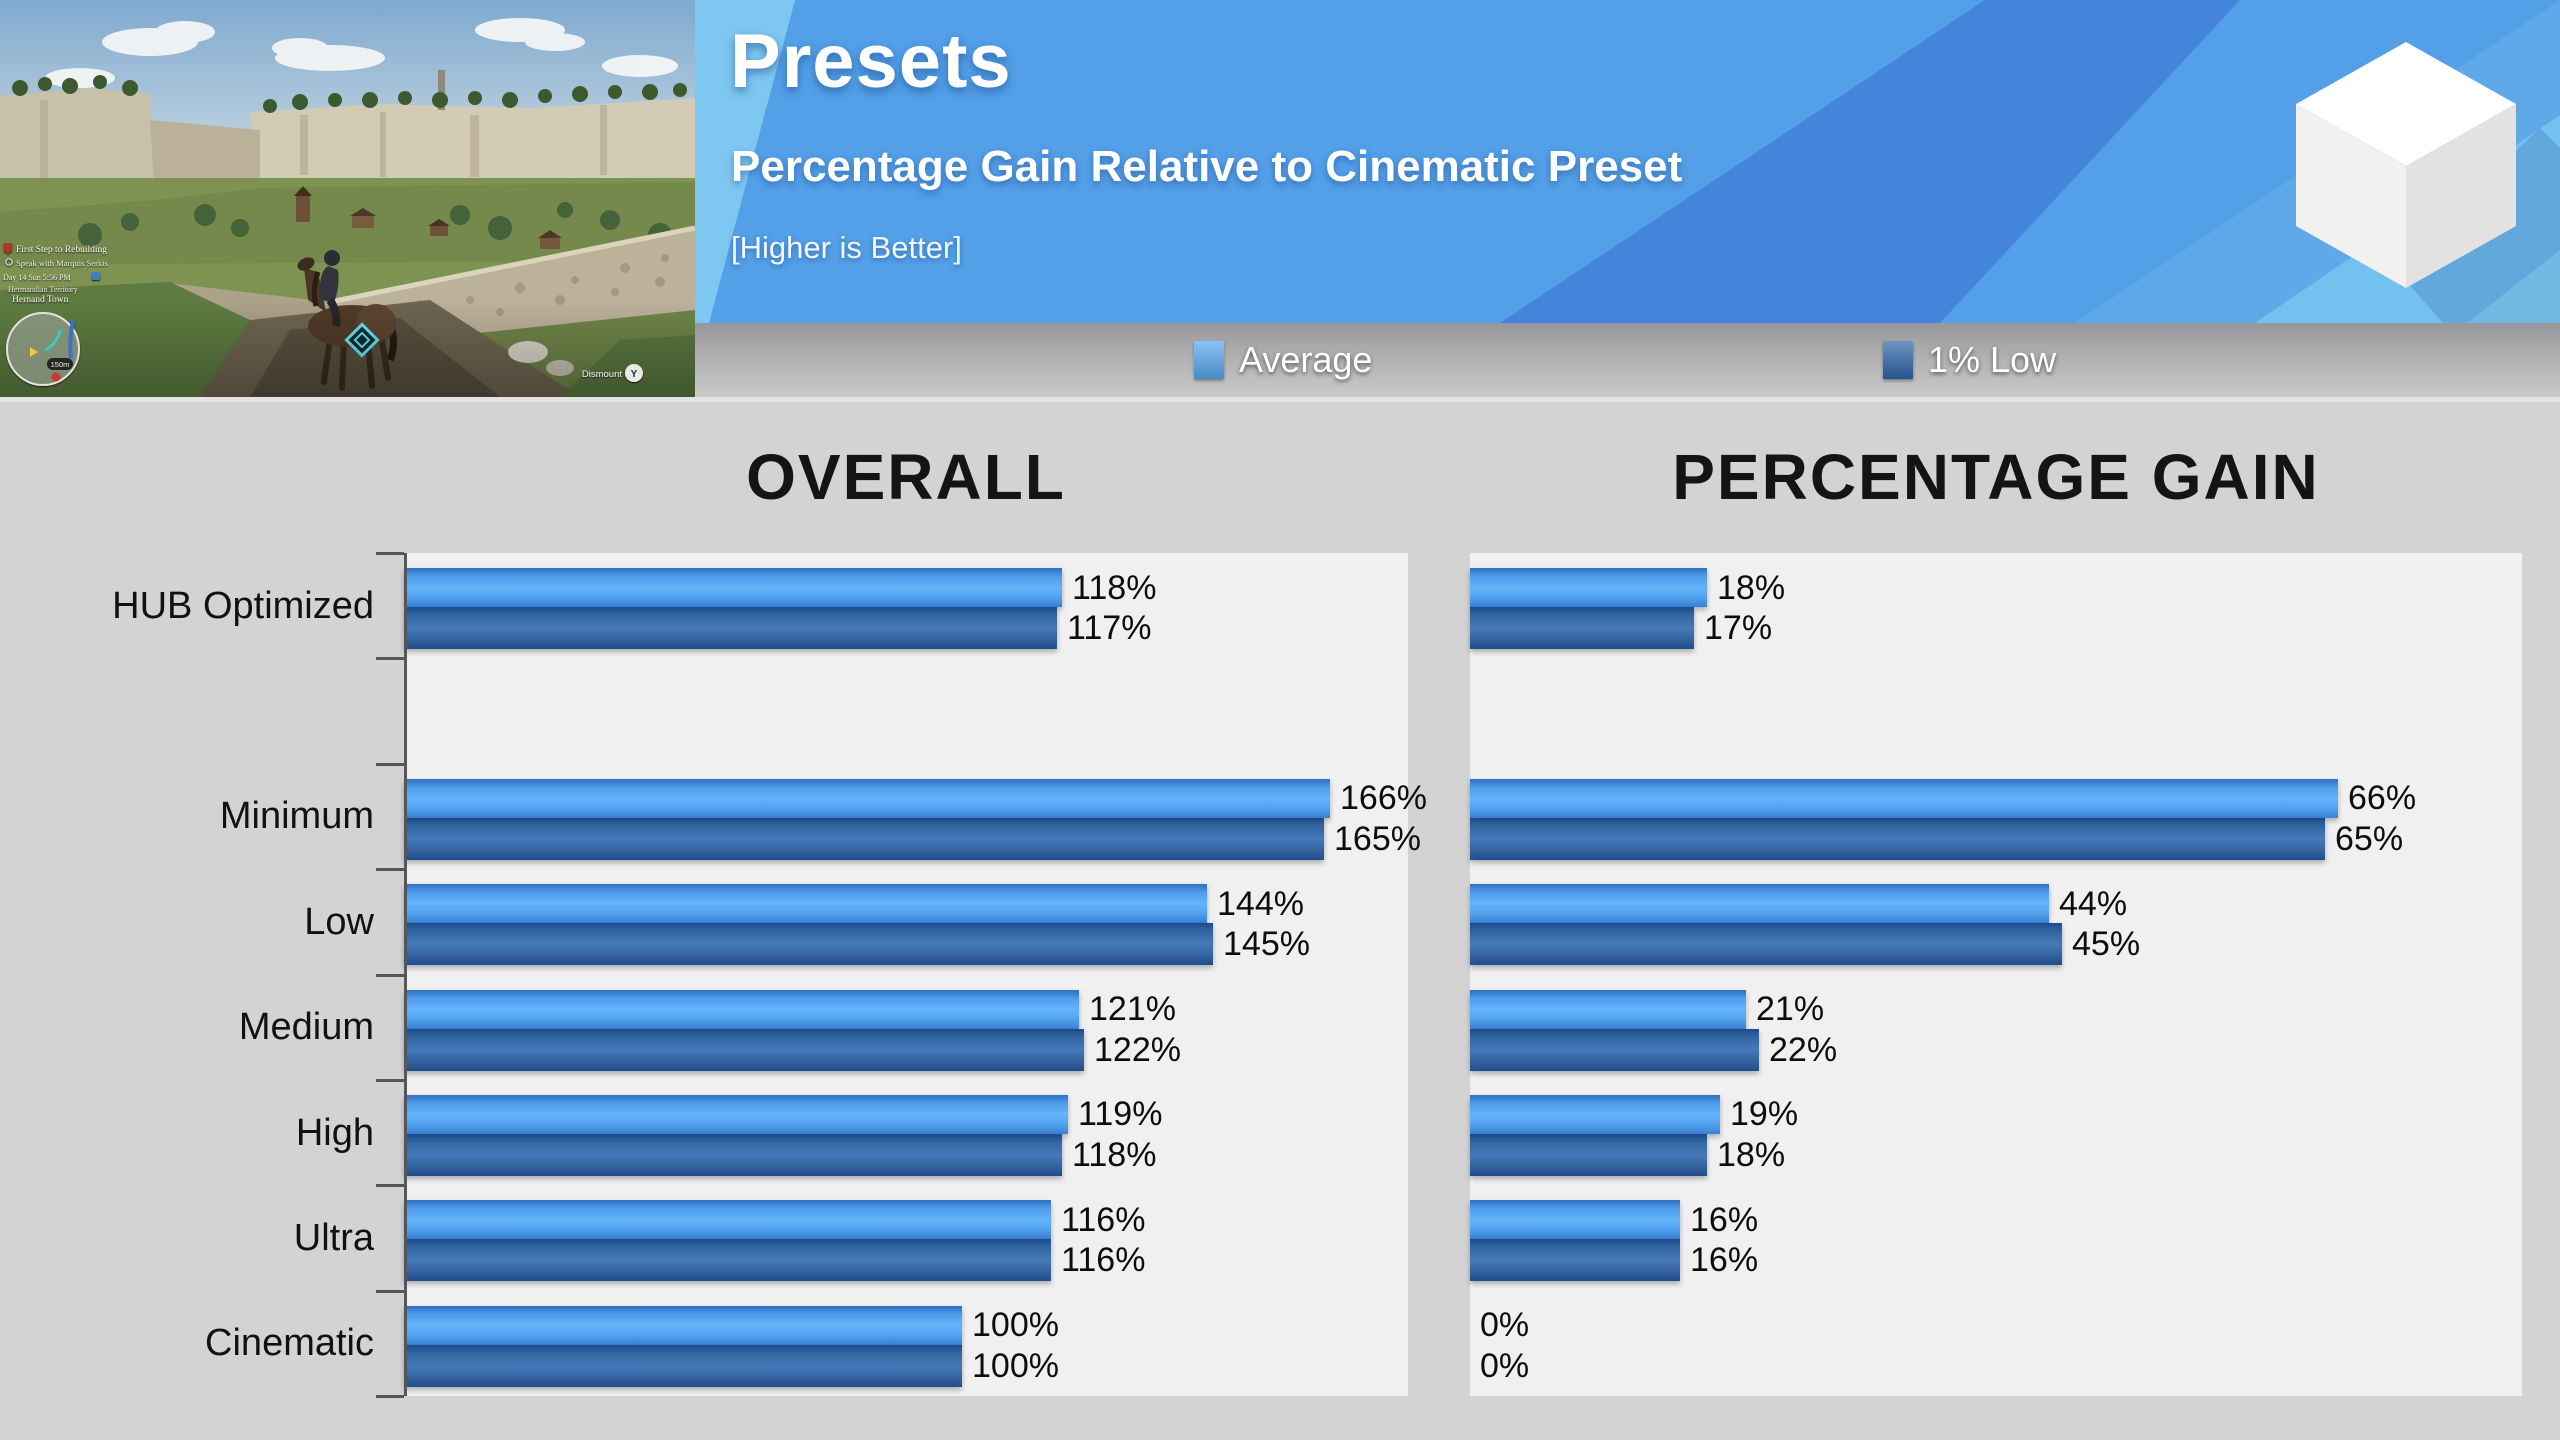 The width and height of the screenshot is (2560, 1440). Describe the element at coordinates (906, 477) in the screenshot. I see `chart-title-overall: OVERALL` at that location.